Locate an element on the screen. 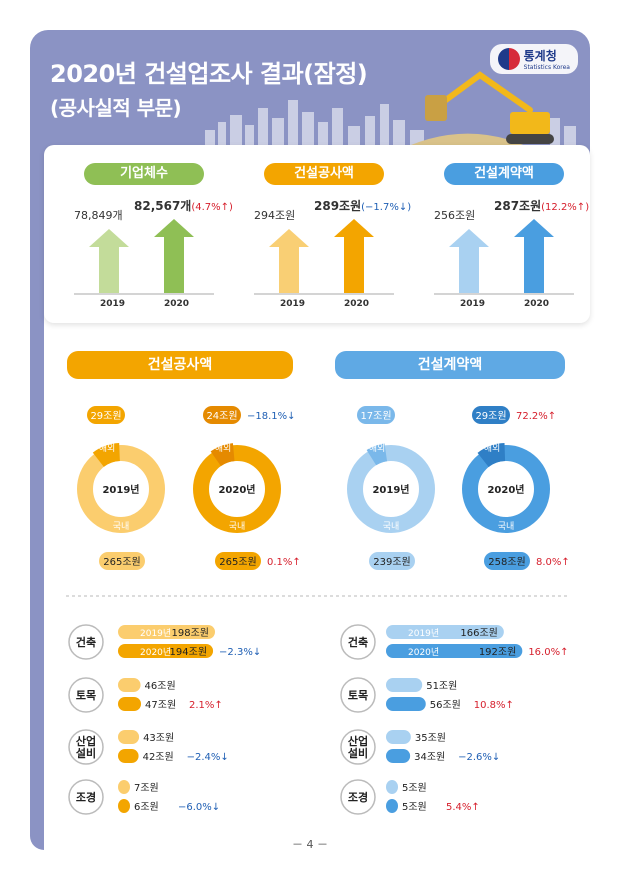 This screenshot has height=877, width=620. summary-pill-2: 건설계약액 is located at coordinates (504, 174).